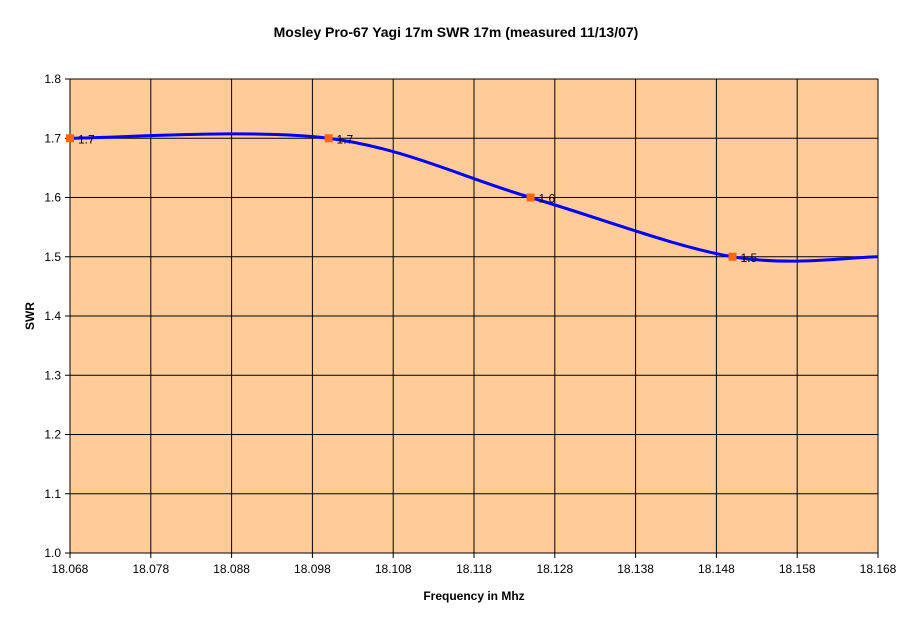  Describe the element at coordinates (30, 316) in the screenshot. I see `y-axis-title: SWR` at that location.